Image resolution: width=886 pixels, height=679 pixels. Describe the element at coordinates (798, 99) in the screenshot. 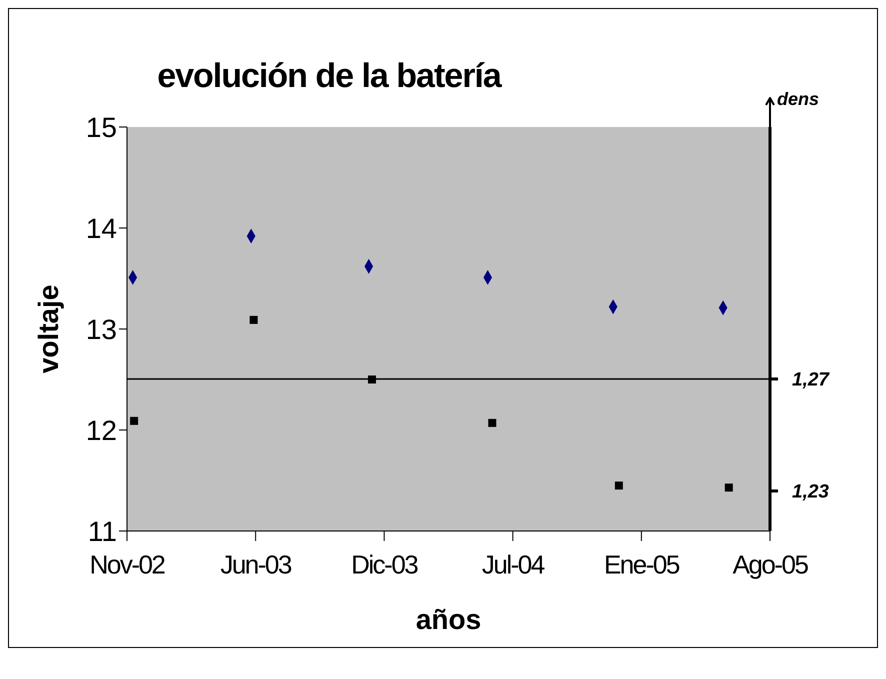

I see `y2-axis-title: dens` at that location.